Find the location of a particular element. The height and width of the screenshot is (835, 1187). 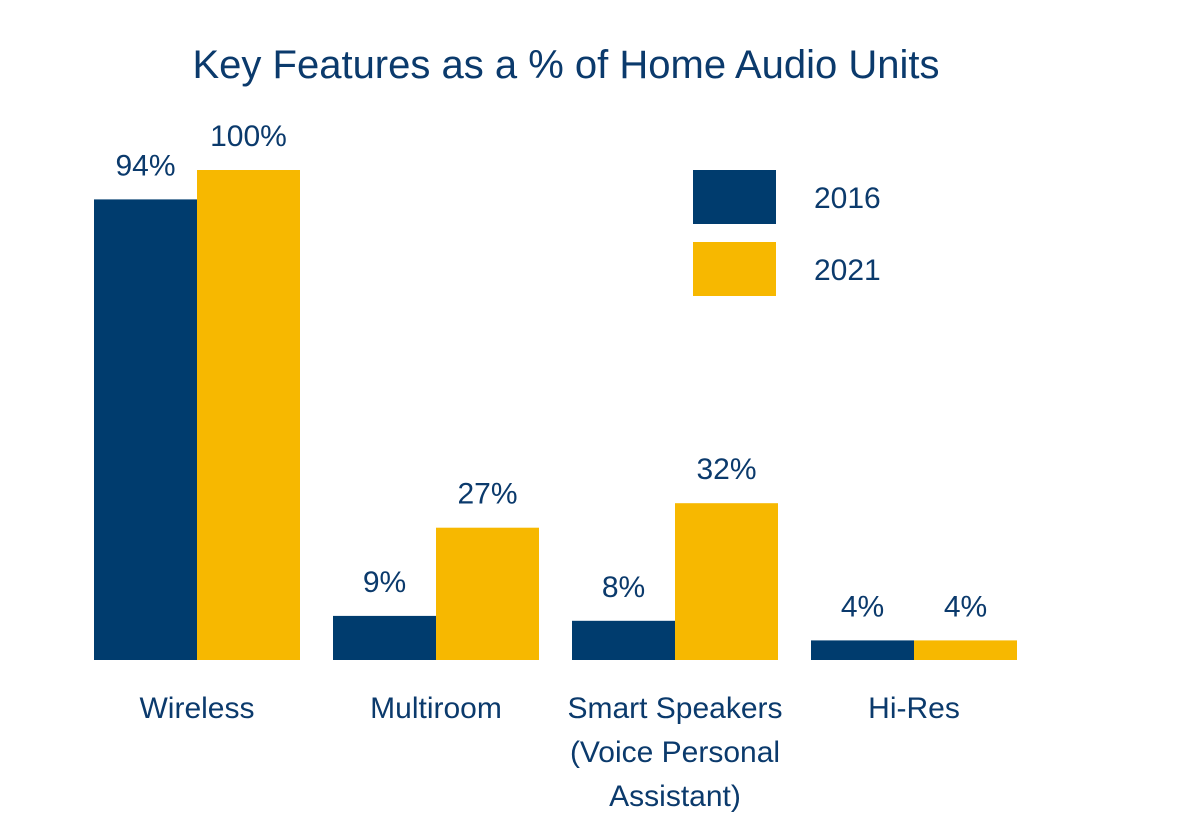

chart-title: Key Features as a % of Home Audio Units is located at coordinates (565, 65).